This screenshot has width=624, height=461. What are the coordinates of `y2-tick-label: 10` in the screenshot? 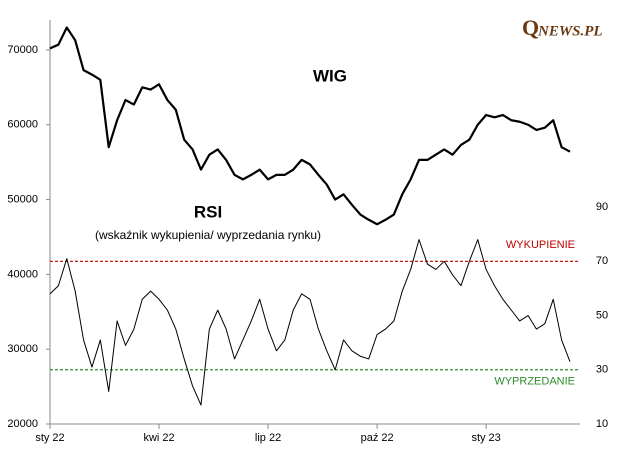 It's located at (602, 424).